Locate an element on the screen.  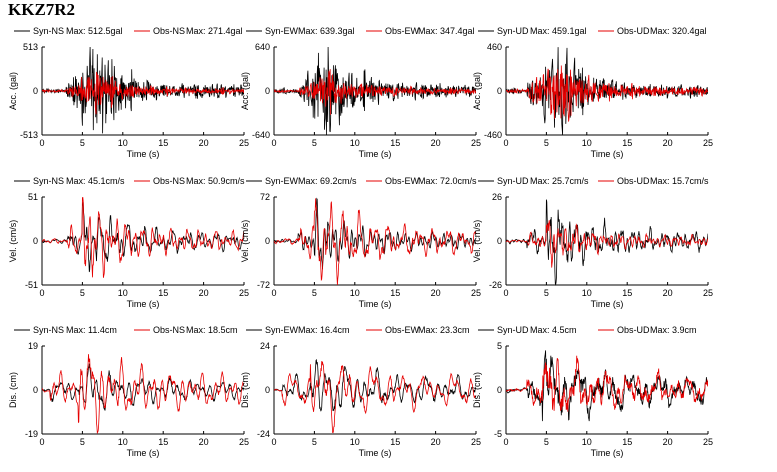
legend-syn-max: Max: 11.4cm is located at coordinates (91, 330).